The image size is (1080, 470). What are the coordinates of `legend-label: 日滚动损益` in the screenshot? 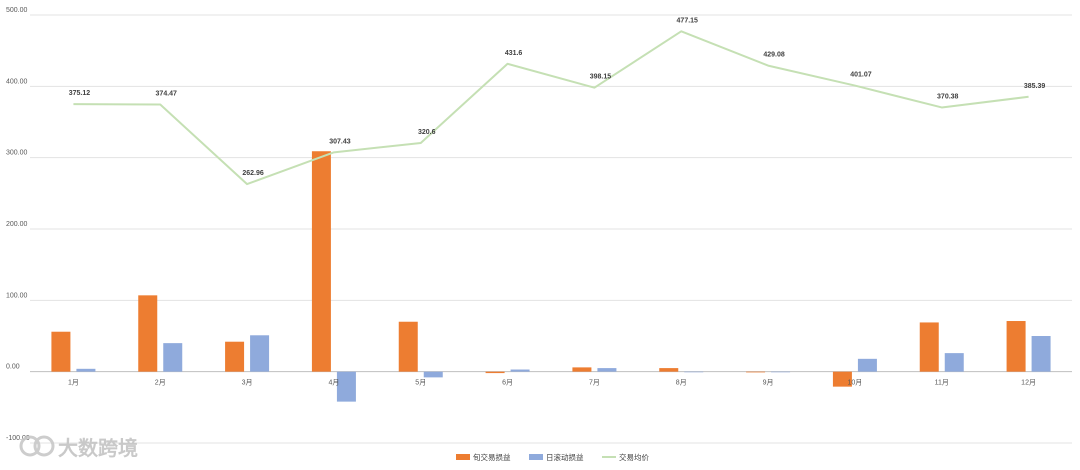 It's located at (565, 457).